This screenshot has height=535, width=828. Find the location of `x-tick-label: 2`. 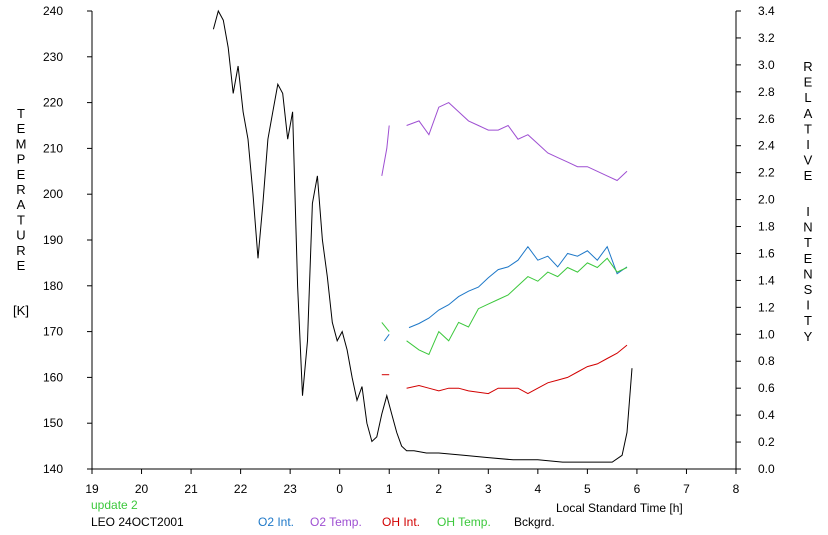

x-tick-label: 2 is located at coordinates (438, 489).